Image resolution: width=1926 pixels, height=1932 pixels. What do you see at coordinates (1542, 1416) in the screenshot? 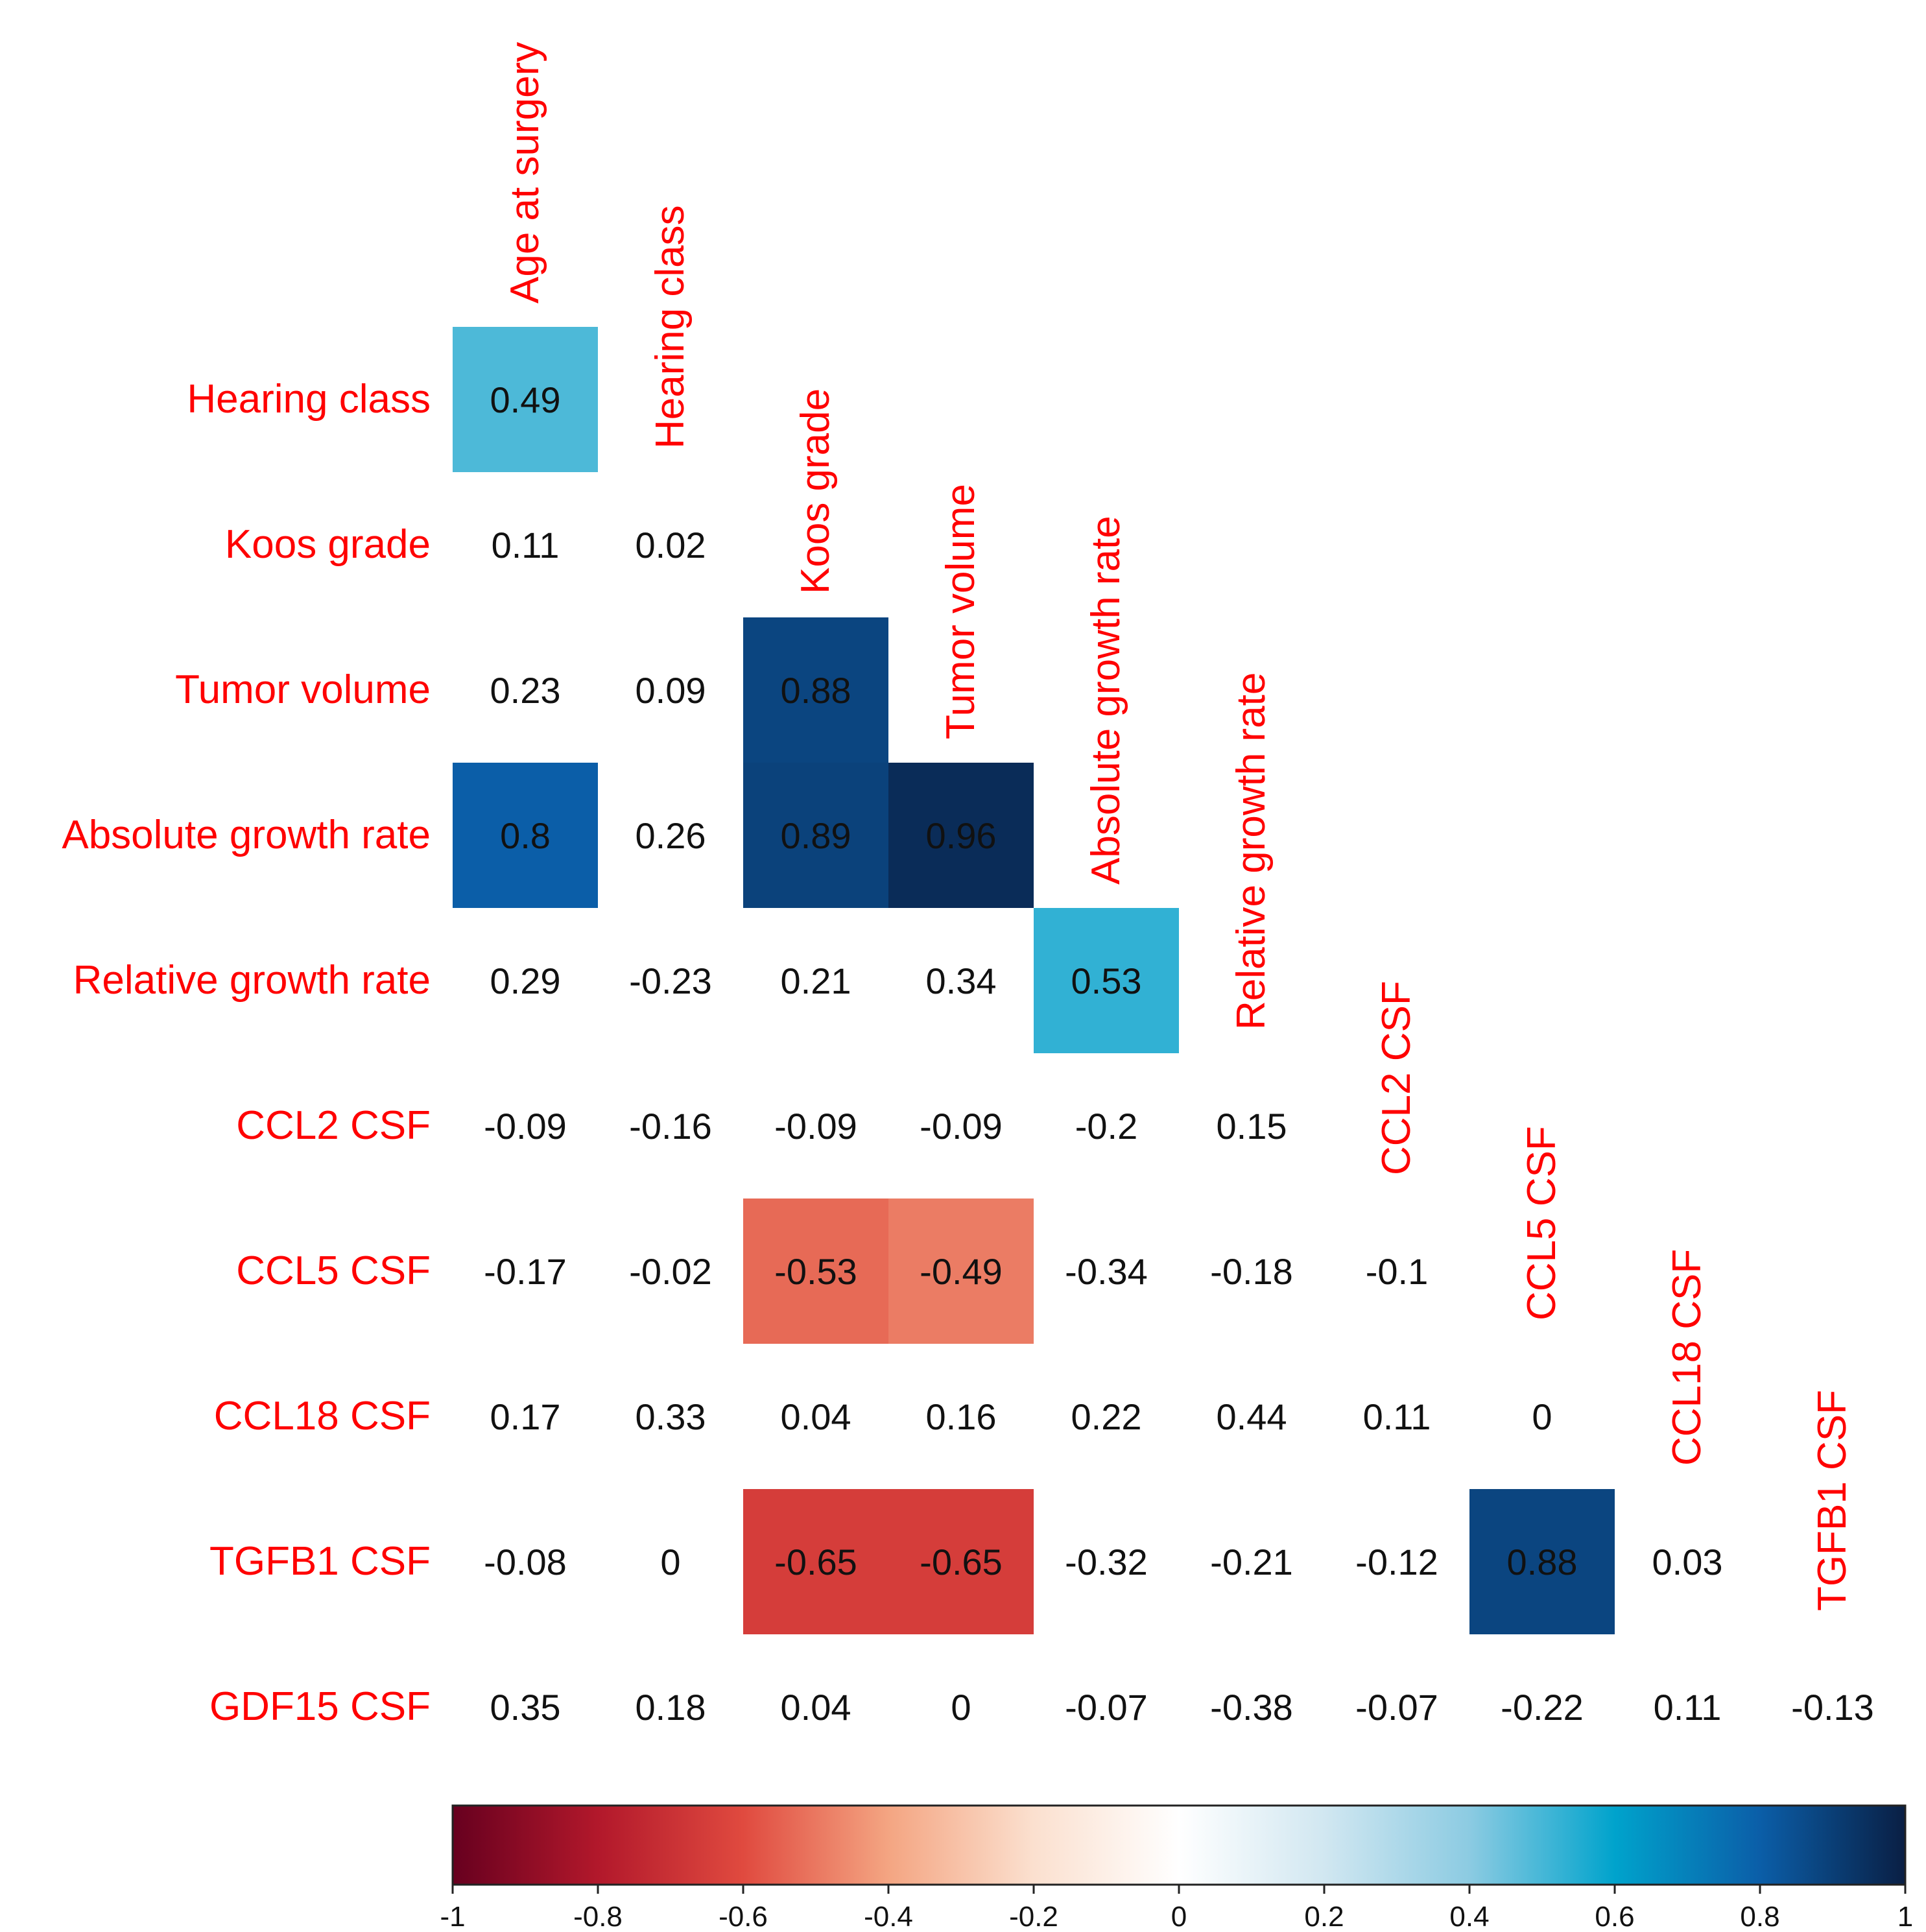
I see `cell-value-ccl18-csf-ccl5-csf: 0` at bounding box center [1542, 1416].